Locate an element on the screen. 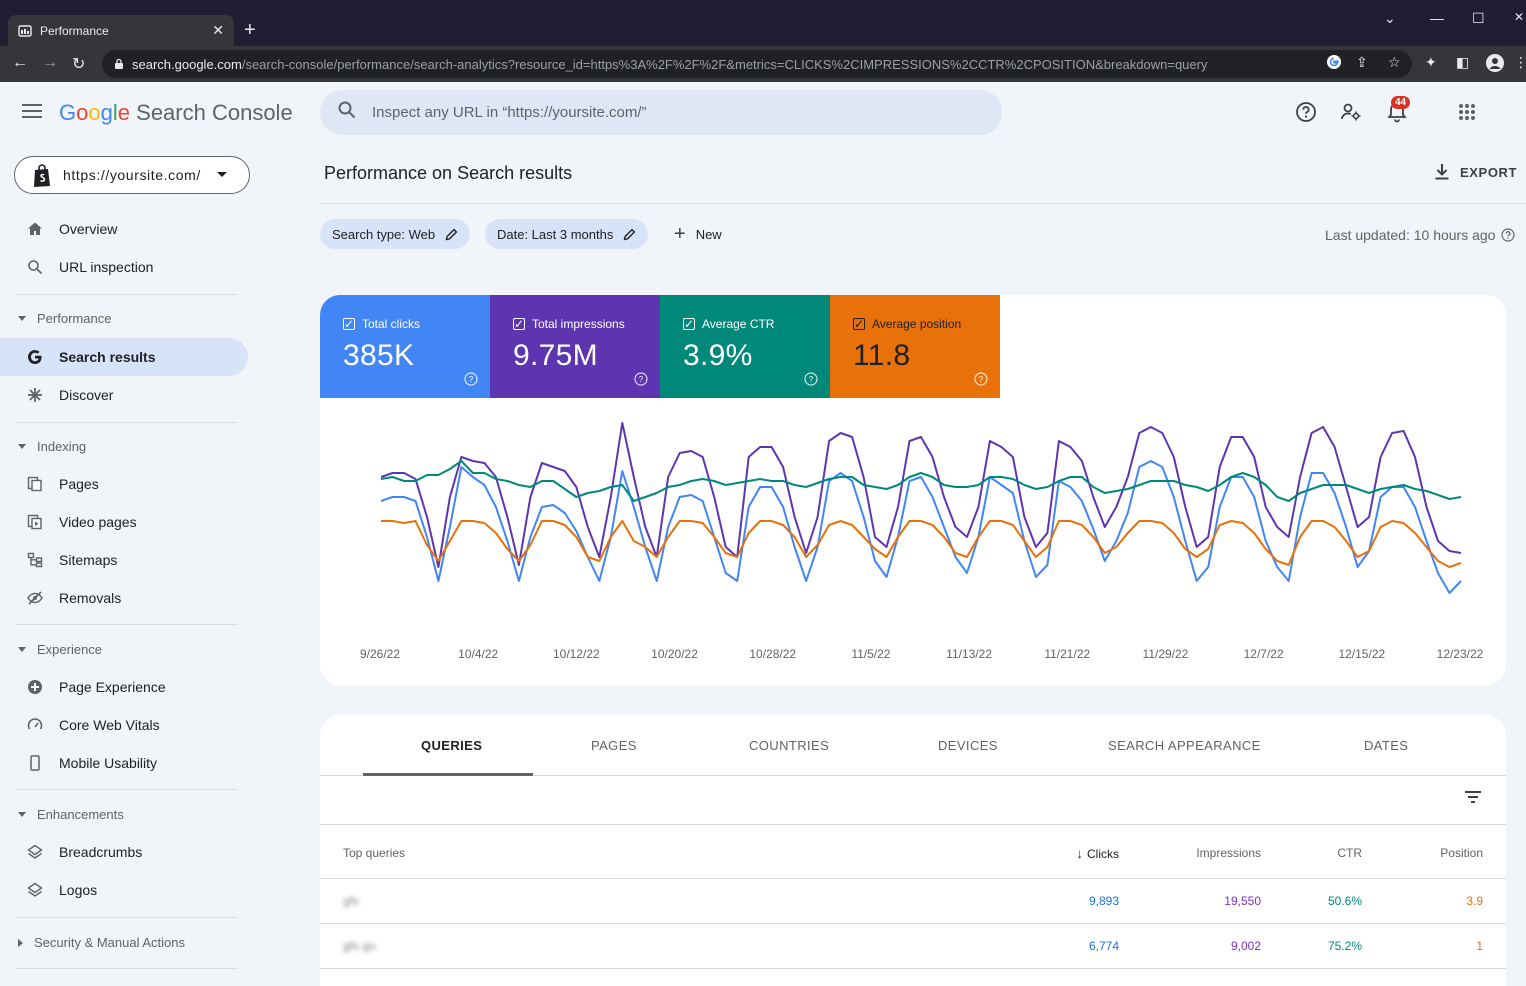 This screenshot has width=1526, height=986. sidebar-item-removals: Removals is located at coordinates (124, 598).